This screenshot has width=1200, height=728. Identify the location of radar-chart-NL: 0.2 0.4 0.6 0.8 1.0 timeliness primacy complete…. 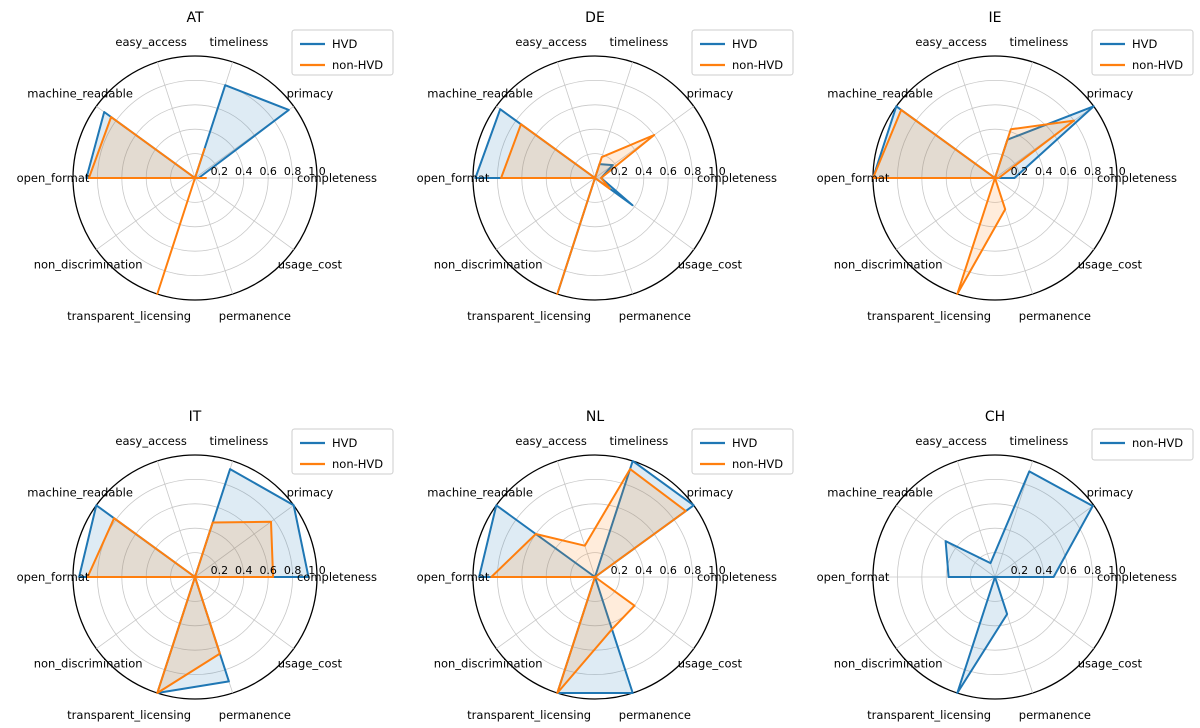
(605, 565).